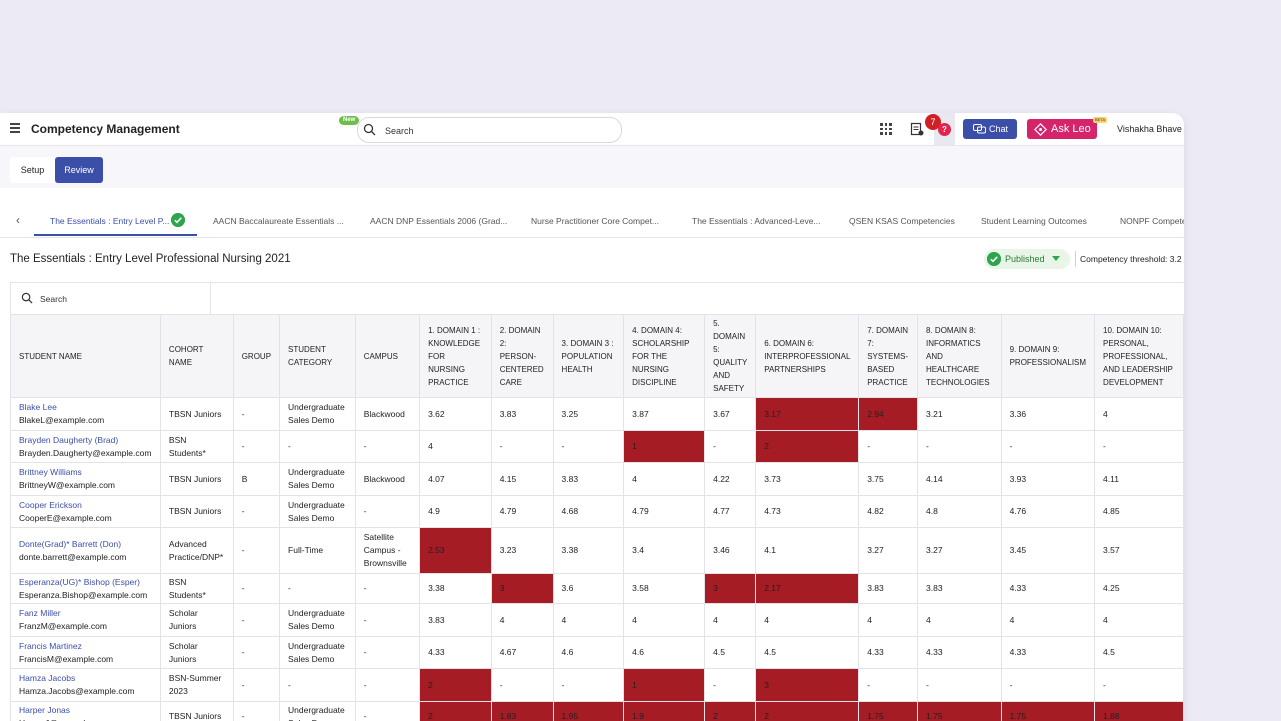  I want to click on divider, so click(1075, 259).